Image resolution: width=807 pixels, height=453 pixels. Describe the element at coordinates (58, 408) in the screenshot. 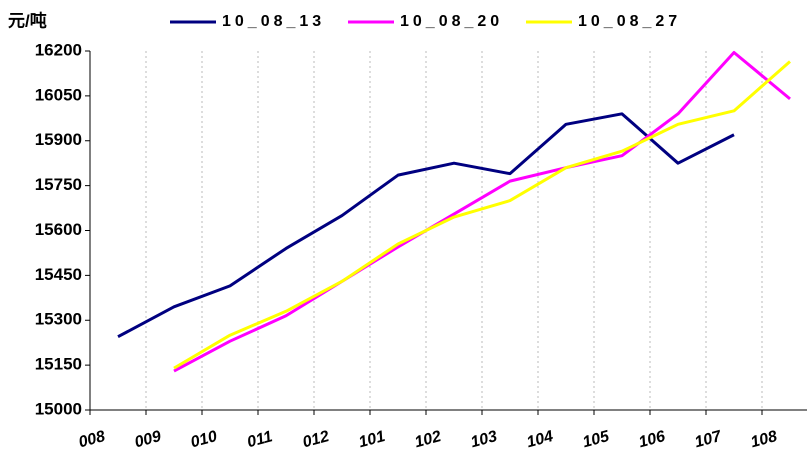

I see `y-tick-label: 15000` at that location.